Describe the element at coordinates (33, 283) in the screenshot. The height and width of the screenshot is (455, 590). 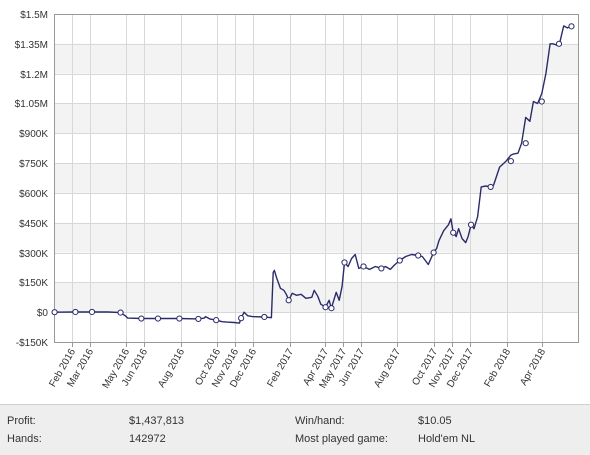
I see `y-tick-label: $150K` at that location.